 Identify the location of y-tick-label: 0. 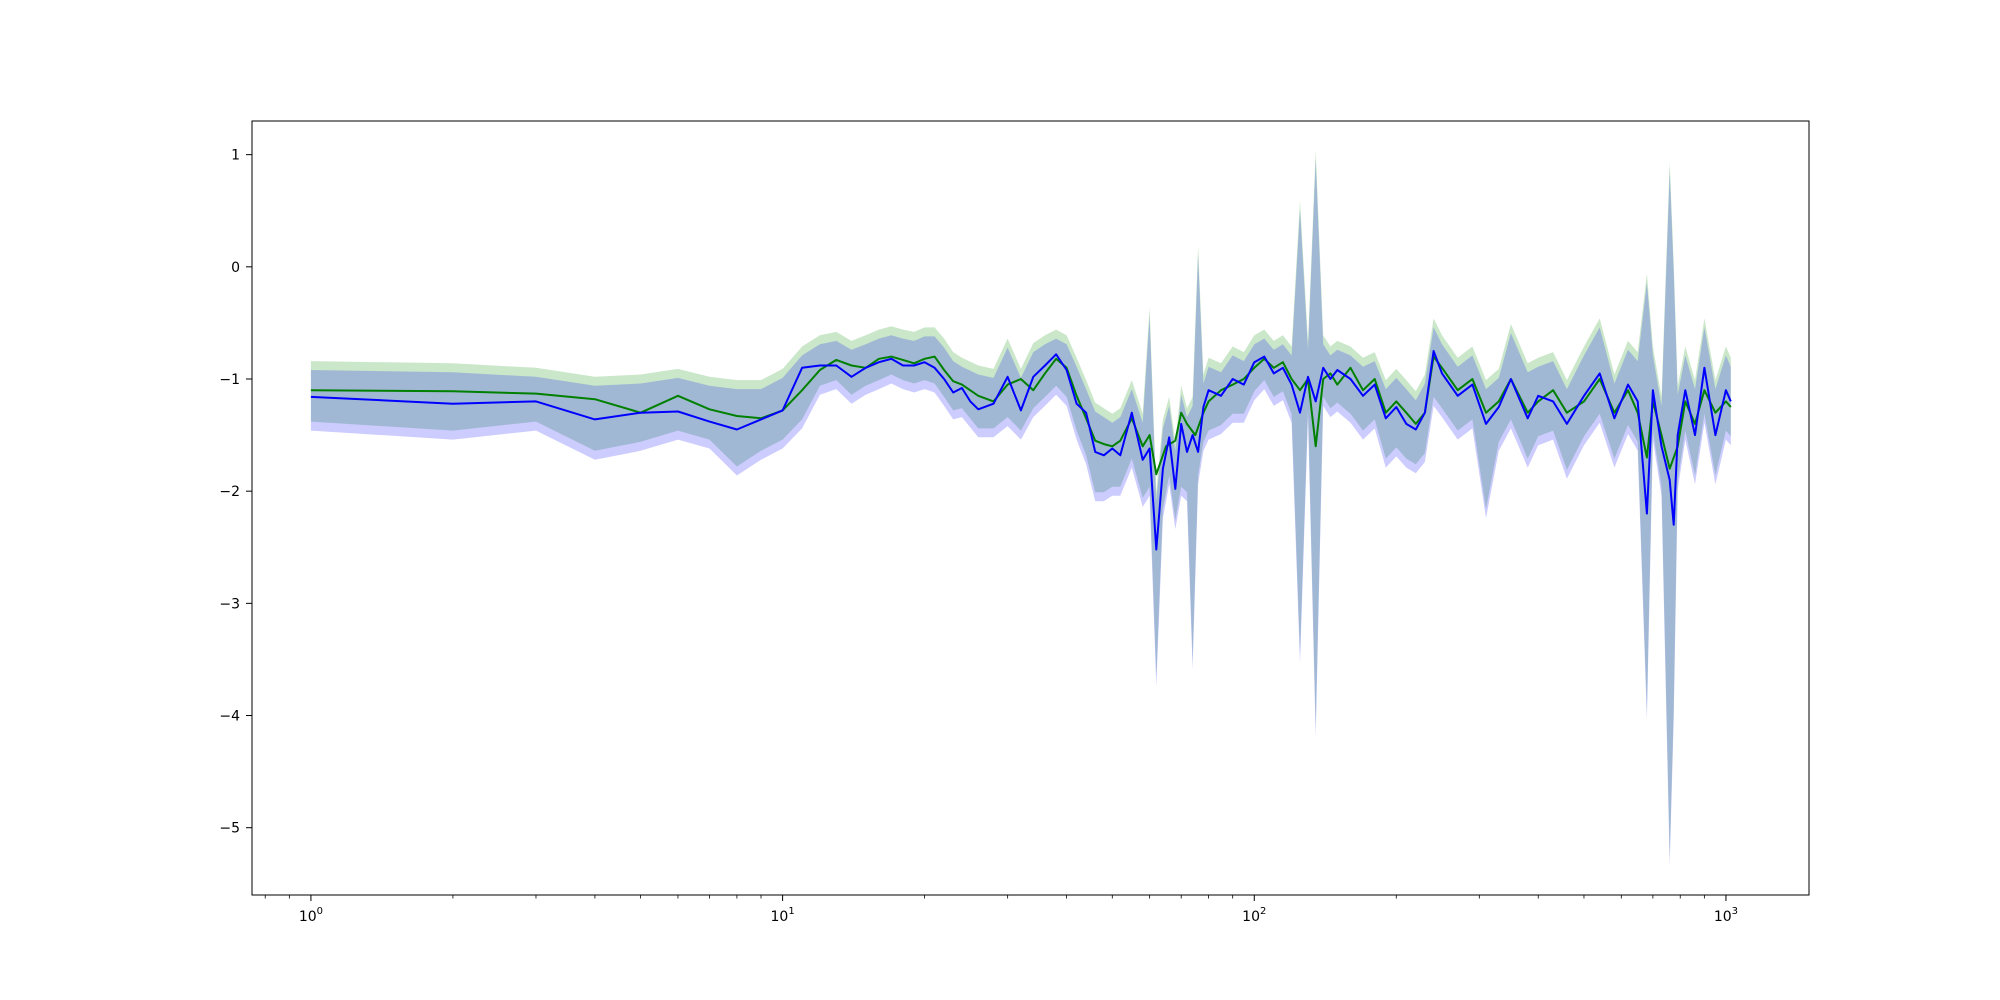
(235, 268).